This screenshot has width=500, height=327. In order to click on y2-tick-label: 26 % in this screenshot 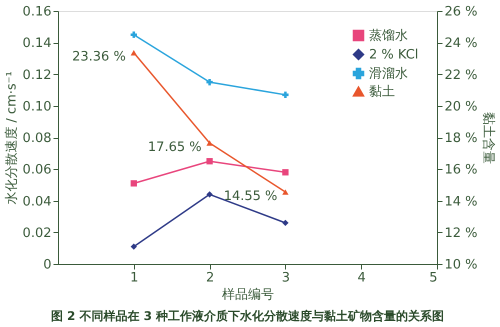, I will do `click(461, 12)`.